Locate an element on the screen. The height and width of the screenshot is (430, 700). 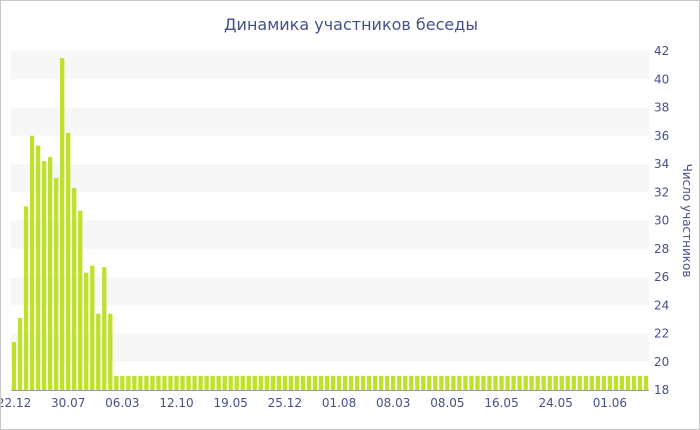
y-tick-label: 18 is located at coordinates (661, 390).